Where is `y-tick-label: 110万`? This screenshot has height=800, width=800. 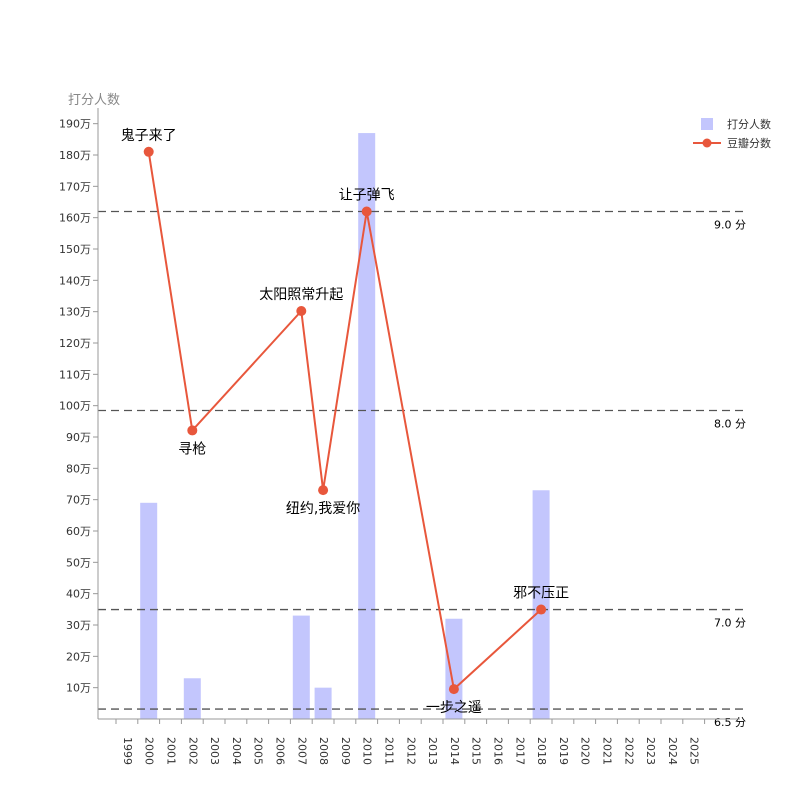 y-tick-label: 110万 is located at coordinates (75, 374).